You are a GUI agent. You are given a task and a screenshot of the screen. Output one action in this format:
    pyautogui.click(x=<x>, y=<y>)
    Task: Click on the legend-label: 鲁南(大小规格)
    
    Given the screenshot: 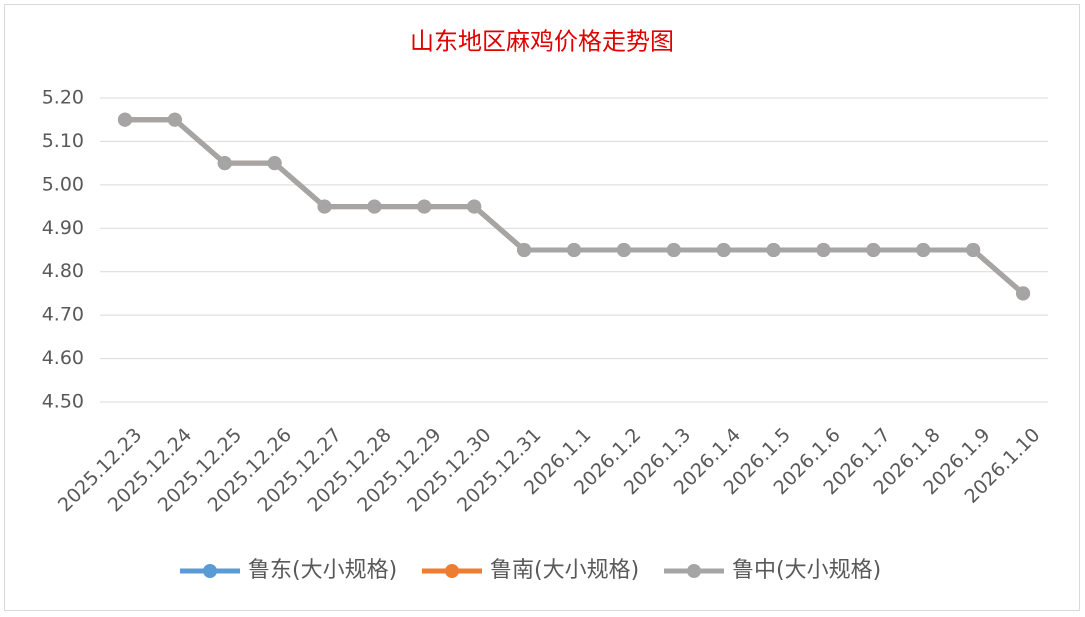 What is the action you would take?
    pyautogui.click(x=564, y=570)
    